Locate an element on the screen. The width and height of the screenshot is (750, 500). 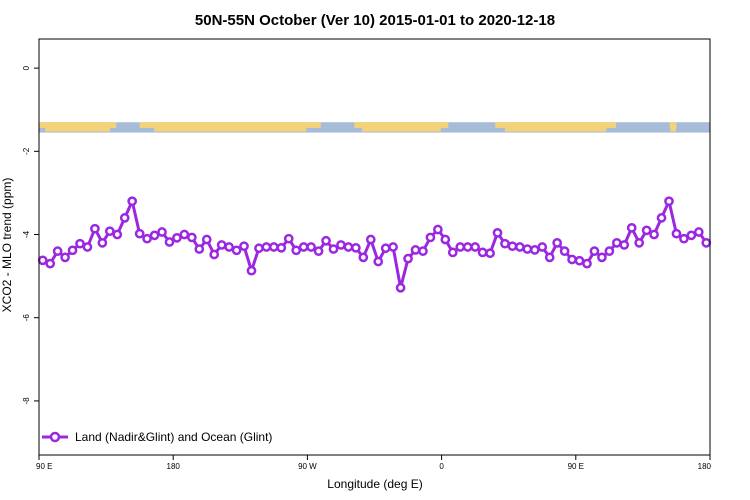
legend: Land (Nadir&Glint) and Ocean (Glint) is located at coordinates (157, 437).